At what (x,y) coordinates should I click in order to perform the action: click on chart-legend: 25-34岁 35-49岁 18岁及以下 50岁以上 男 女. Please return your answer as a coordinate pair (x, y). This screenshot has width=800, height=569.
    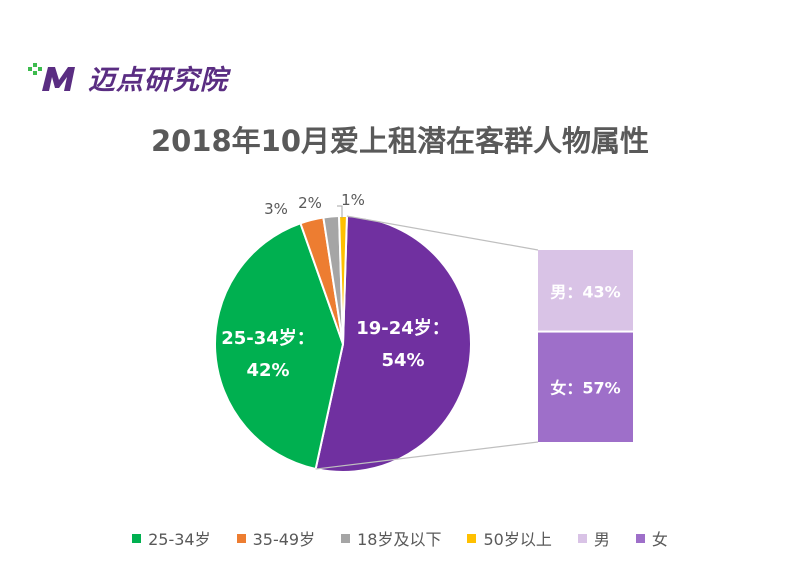
    Looking at the image, I should click on (400, 538).